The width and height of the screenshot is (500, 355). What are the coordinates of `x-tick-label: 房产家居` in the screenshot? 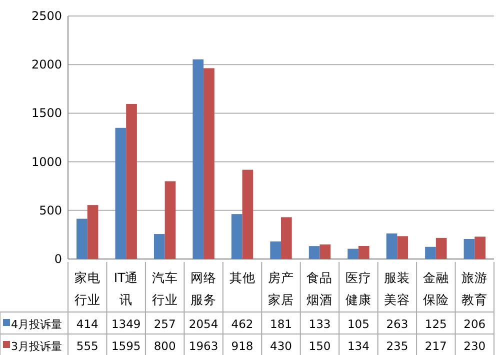 It's located at (281, 288).